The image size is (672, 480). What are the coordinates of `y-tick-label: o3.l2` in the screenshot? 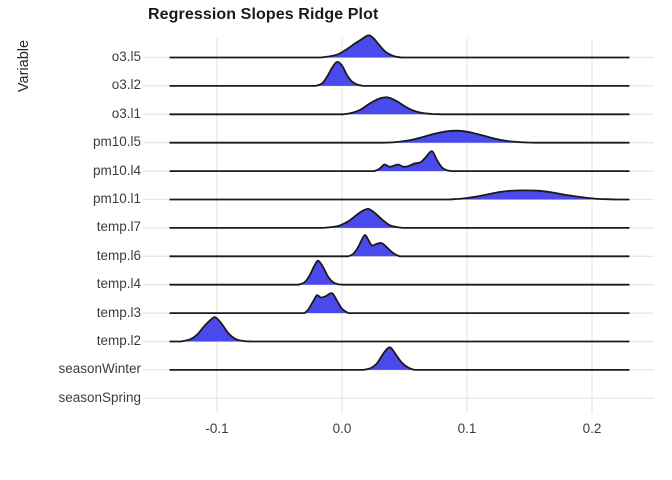 It's located at (126, 85).